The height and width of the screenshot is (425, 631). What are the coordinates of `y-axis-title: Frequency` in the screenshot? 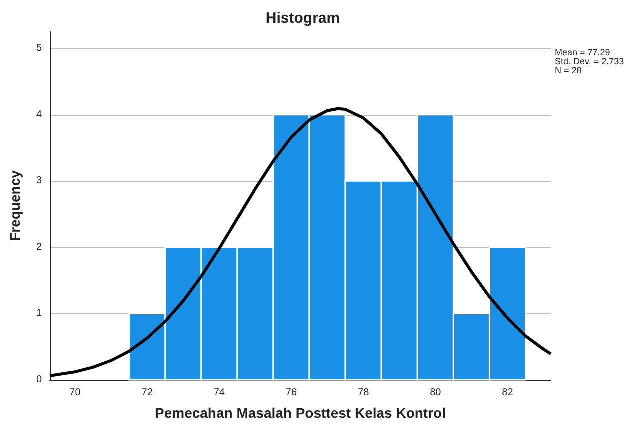 It's located at (15, 206).